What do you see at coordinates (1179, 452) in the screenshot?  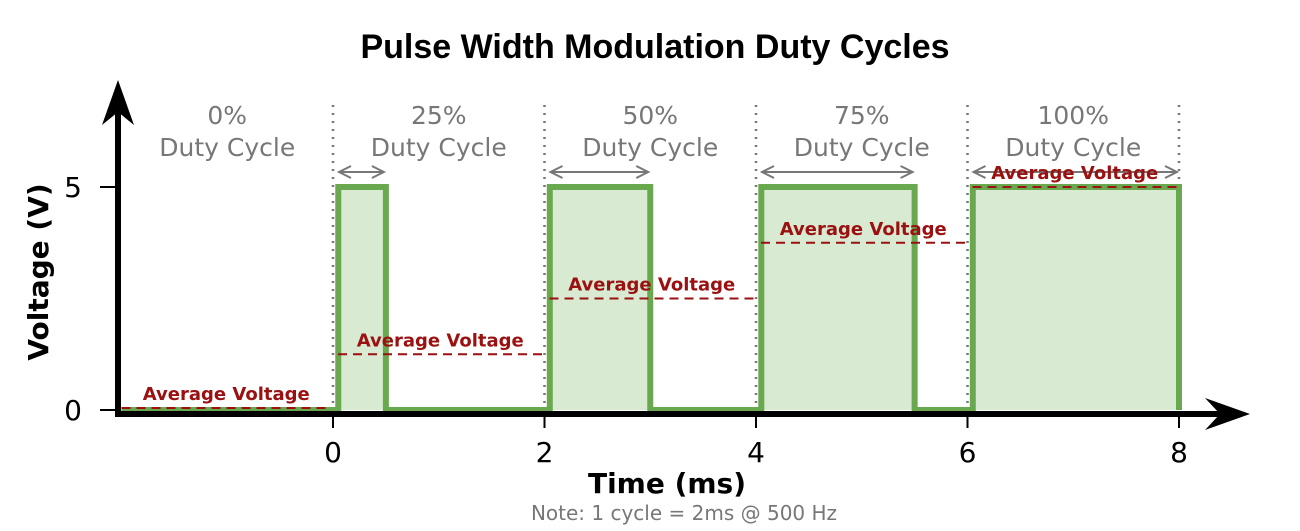 I see `x-tick-label: 8` at bounding box center [1179, 452].